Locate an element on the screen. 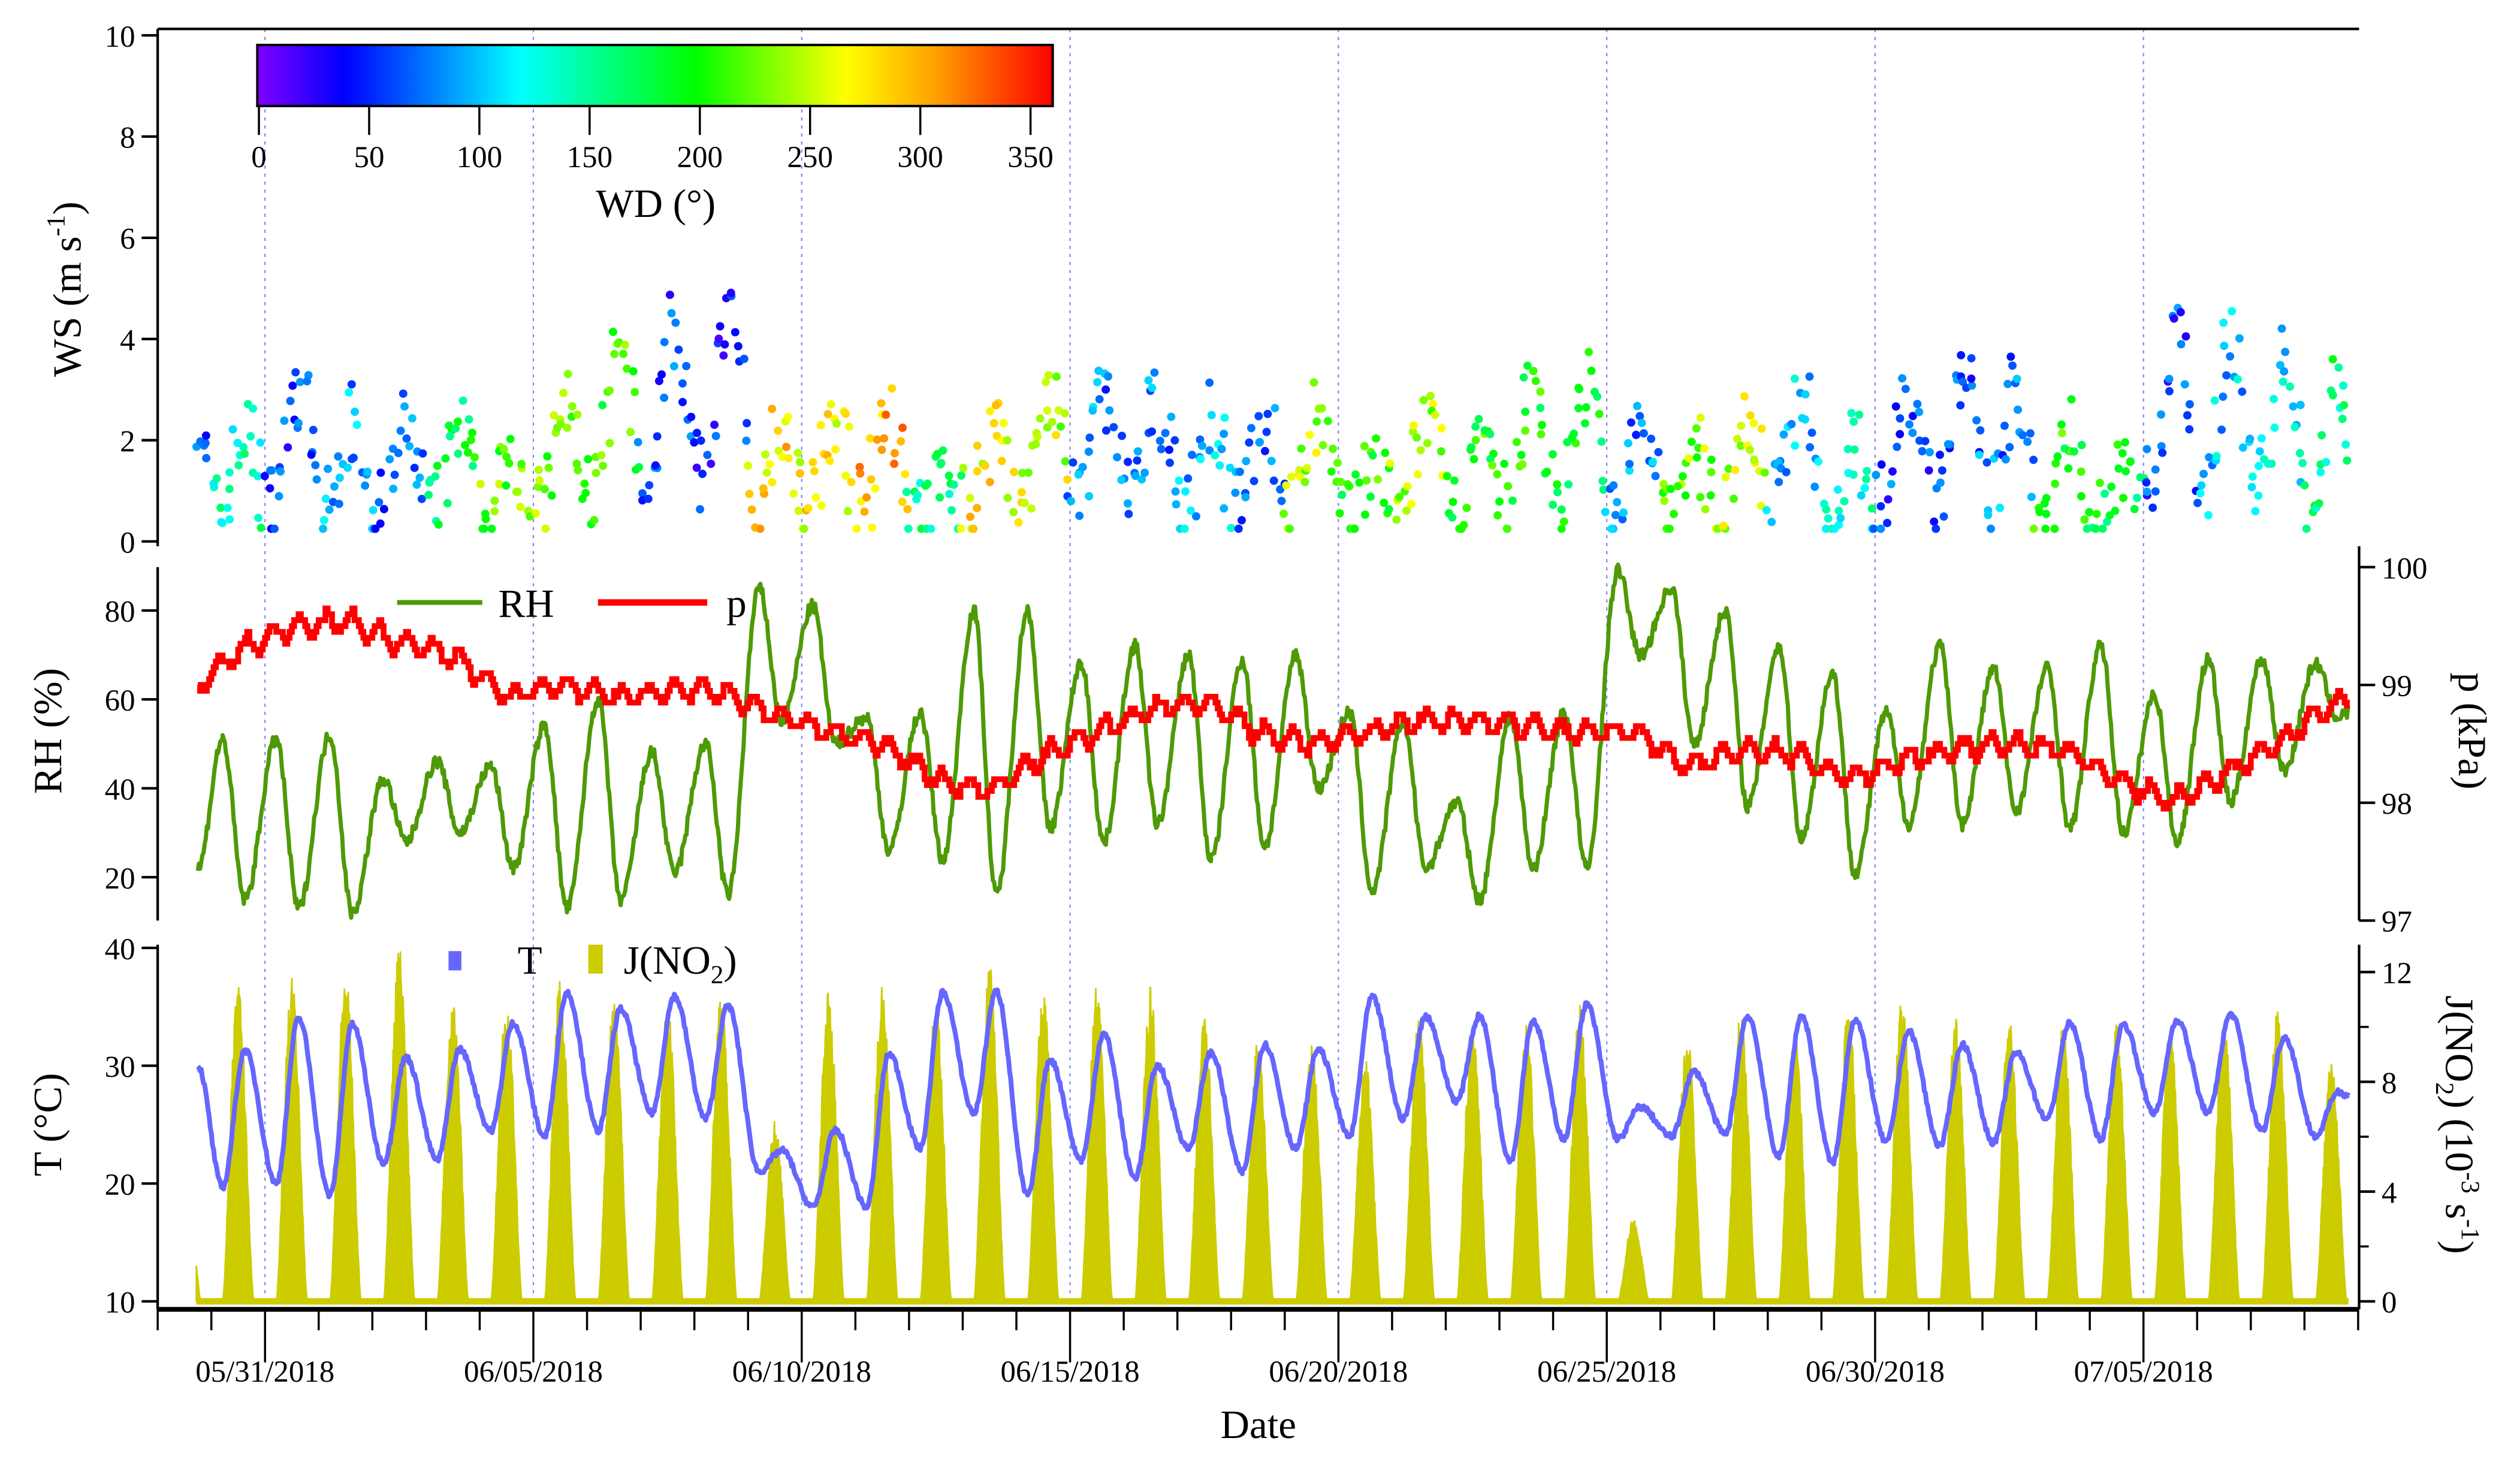 The width and height of the screenshot is (2520, 1462). x-tick-label: 05/31/2018 is located at coordinates (264, 1372).